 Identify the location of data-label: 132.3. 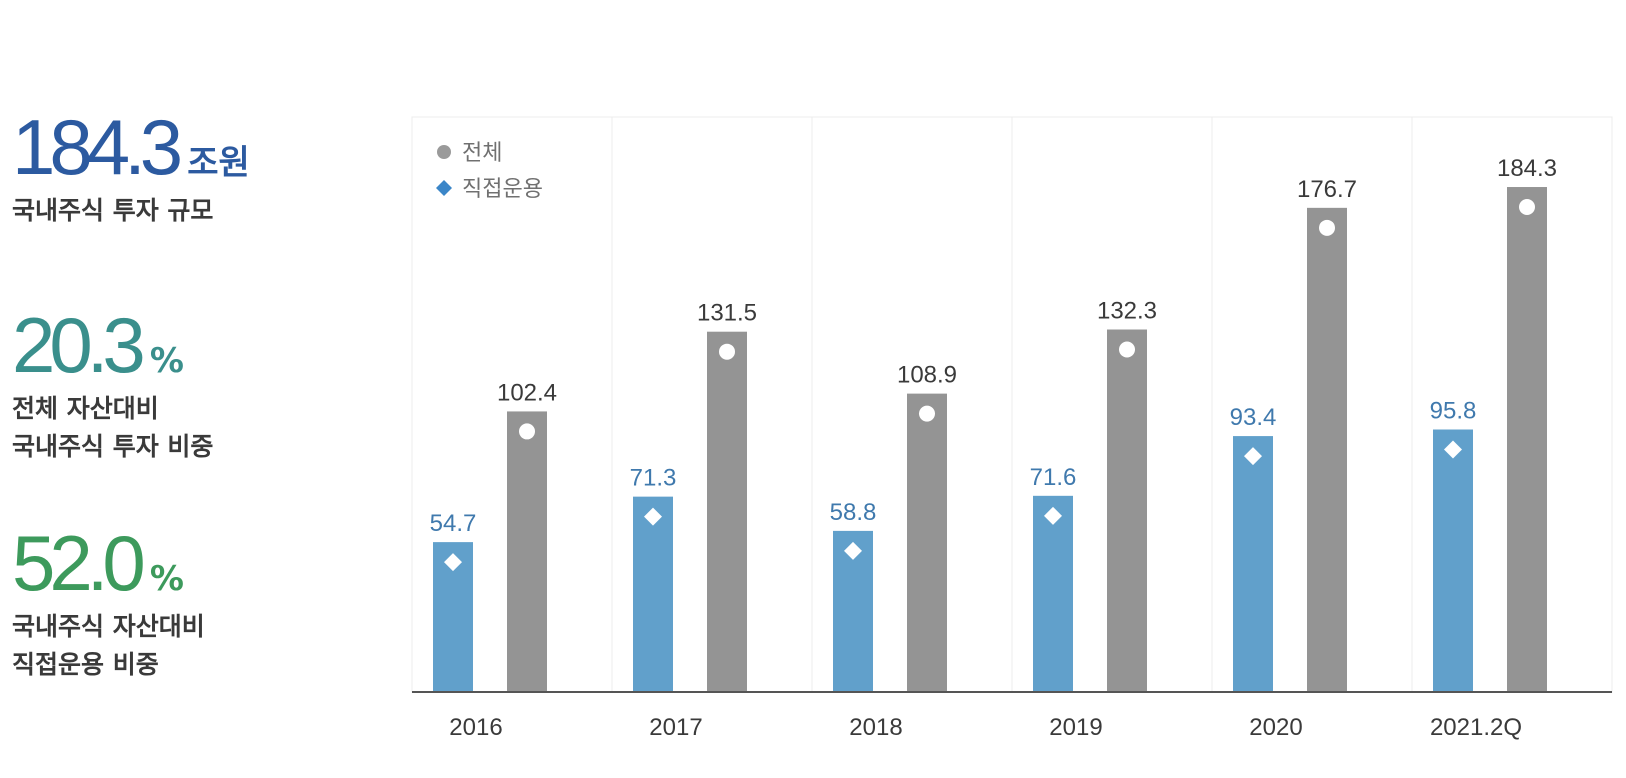
(1127, 310).